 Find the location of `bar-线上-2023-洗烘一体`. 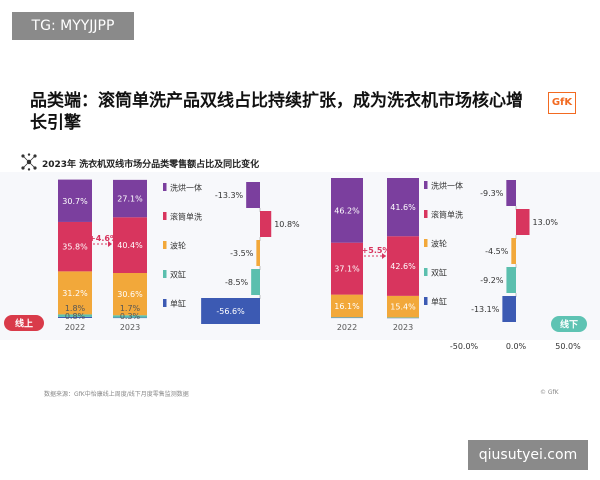

bar-线上-2023-洗烘一体 is located at coordinates (130, 198).